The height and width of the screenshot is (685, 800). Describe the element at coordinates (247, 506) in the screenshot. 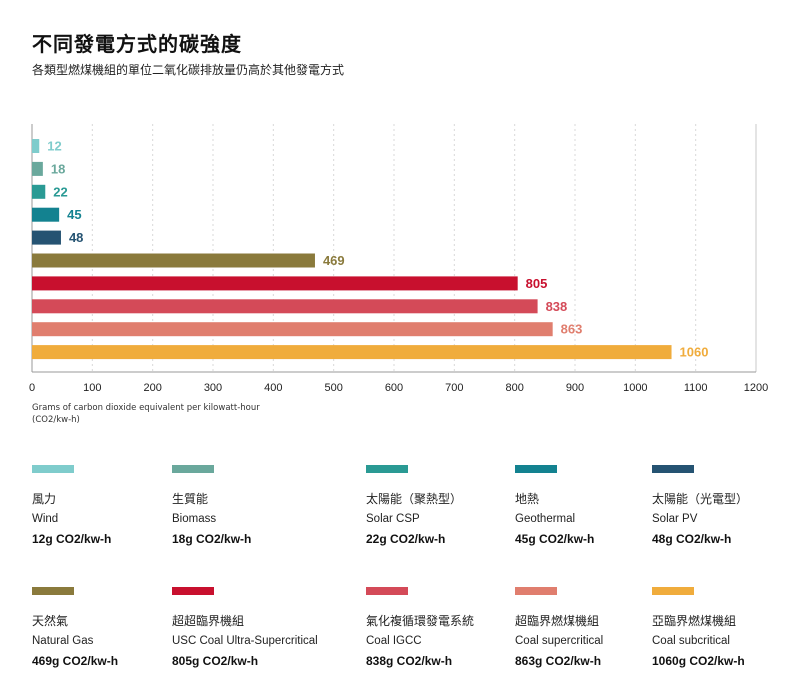

I see `legend-item: 生質能 Biomass 18g CO2/kw-h` at that location.